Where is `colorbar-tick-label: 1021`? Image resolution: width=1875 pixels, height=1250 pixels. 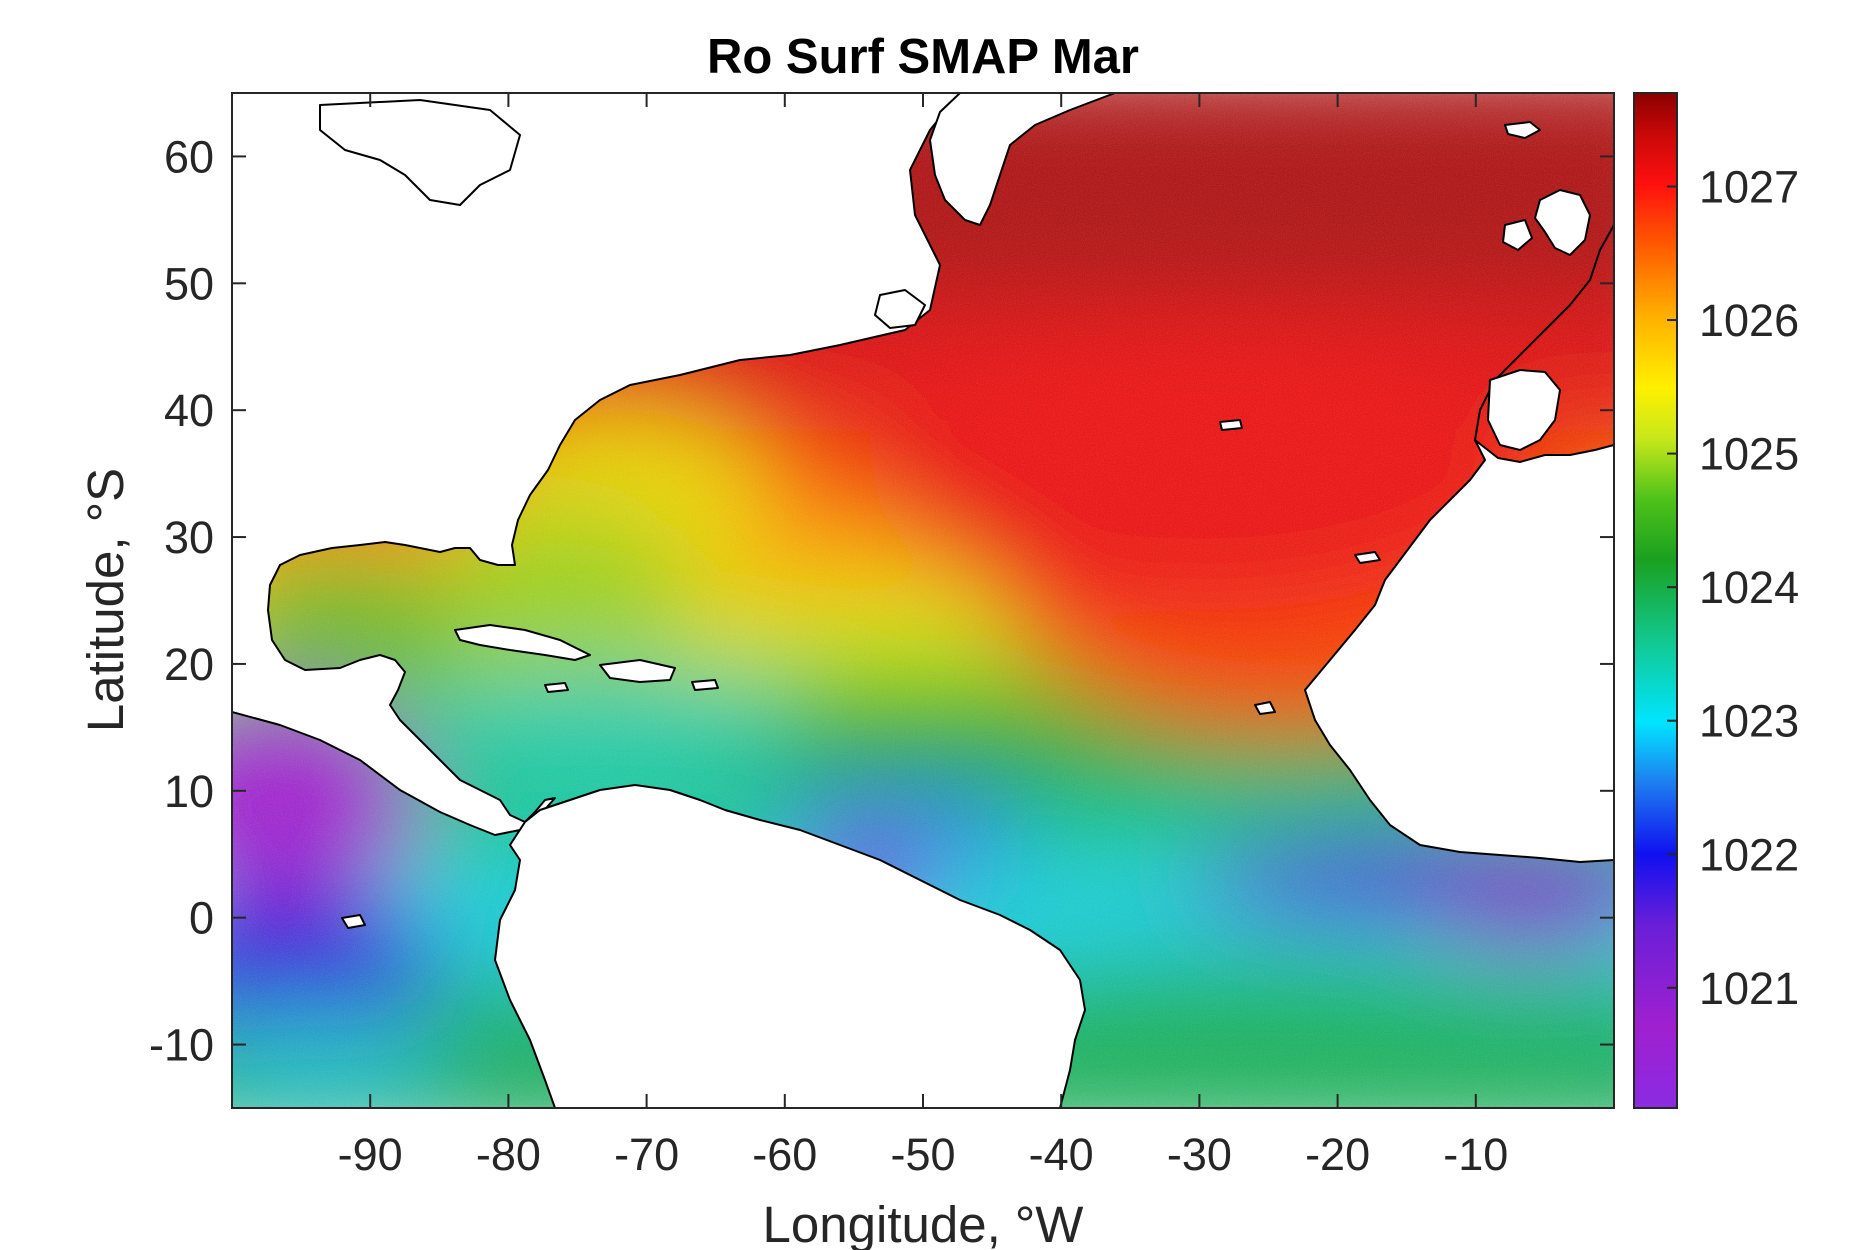
colorbar-tick-label: 1021 is located at coordinates (1749, 988).